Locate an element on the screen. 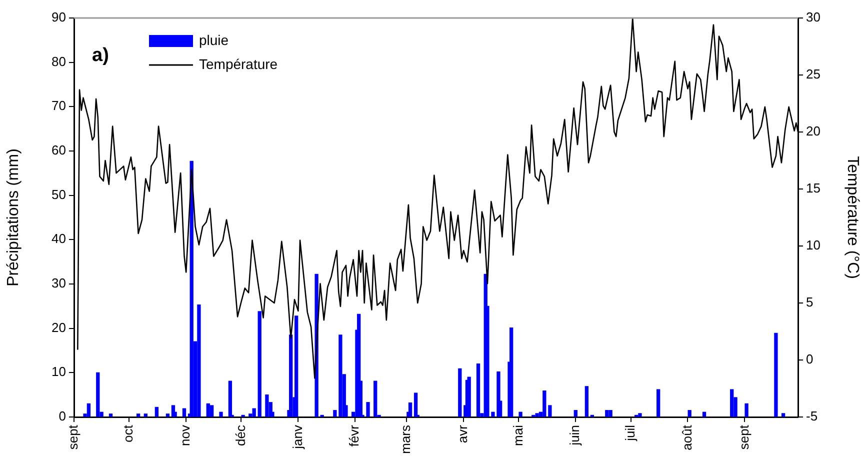  x-tick-label: août is located at coordinates (686, 437).